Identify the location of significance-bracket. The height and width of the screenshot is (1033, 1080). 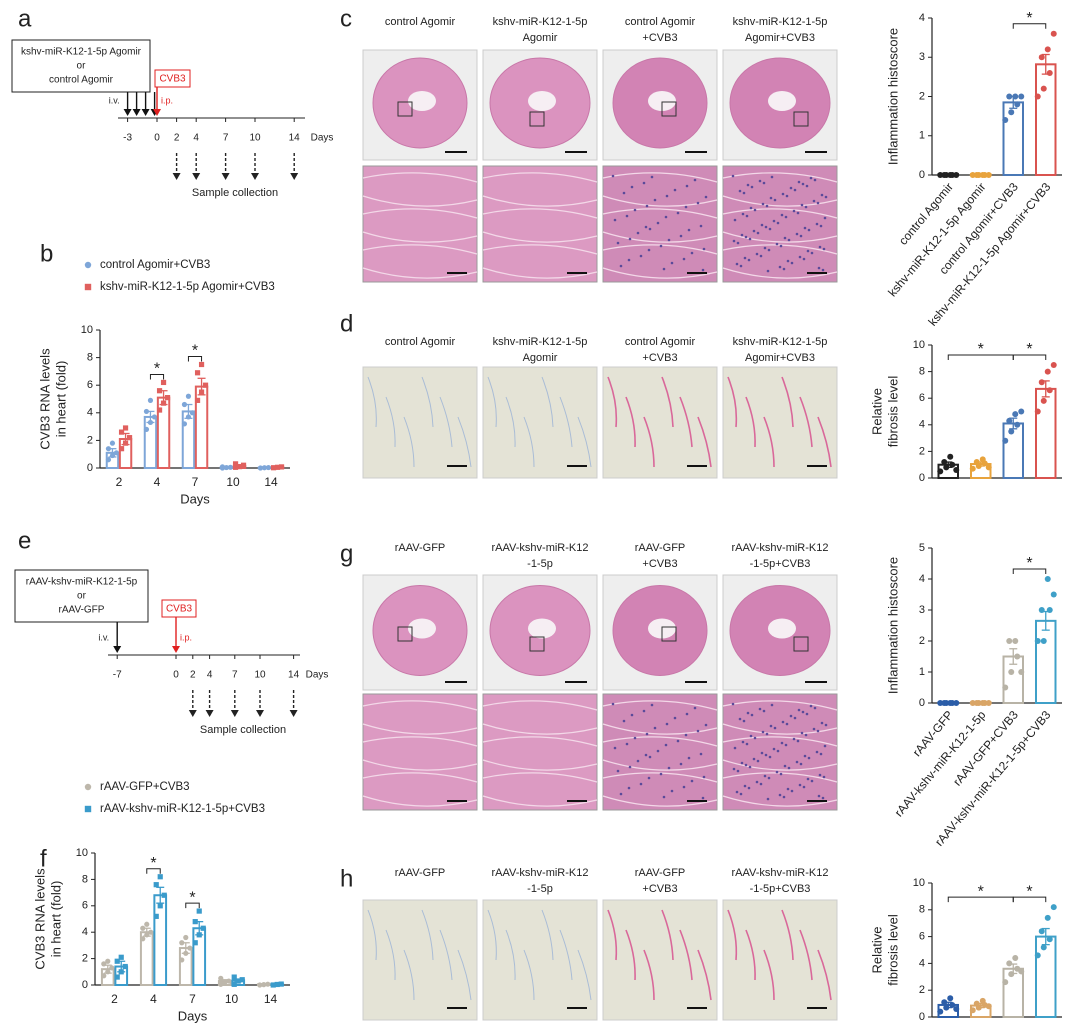
(153, 871).